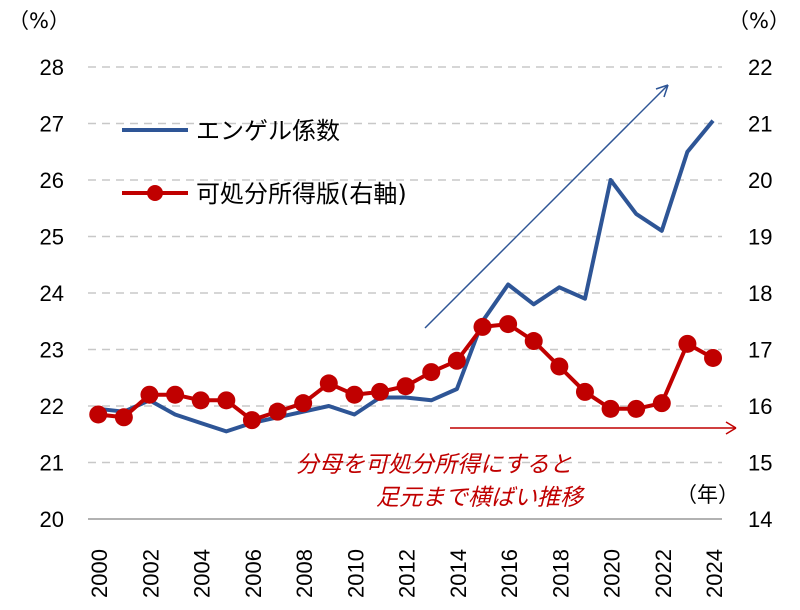  I want to click on y-left-tick-label: 22, so click(52, 406).